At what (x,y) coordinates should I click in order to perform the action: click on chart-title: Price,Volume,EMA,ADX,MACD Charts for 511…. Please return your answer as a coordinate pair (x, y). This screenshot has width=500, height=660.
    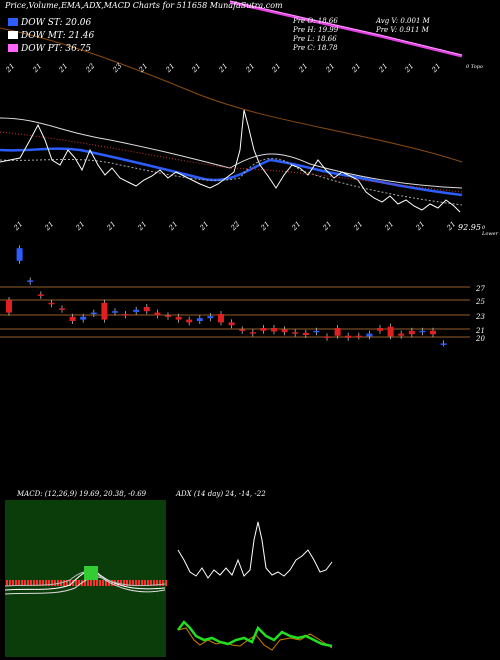
    Looking at the image, I should click on (144, 5).